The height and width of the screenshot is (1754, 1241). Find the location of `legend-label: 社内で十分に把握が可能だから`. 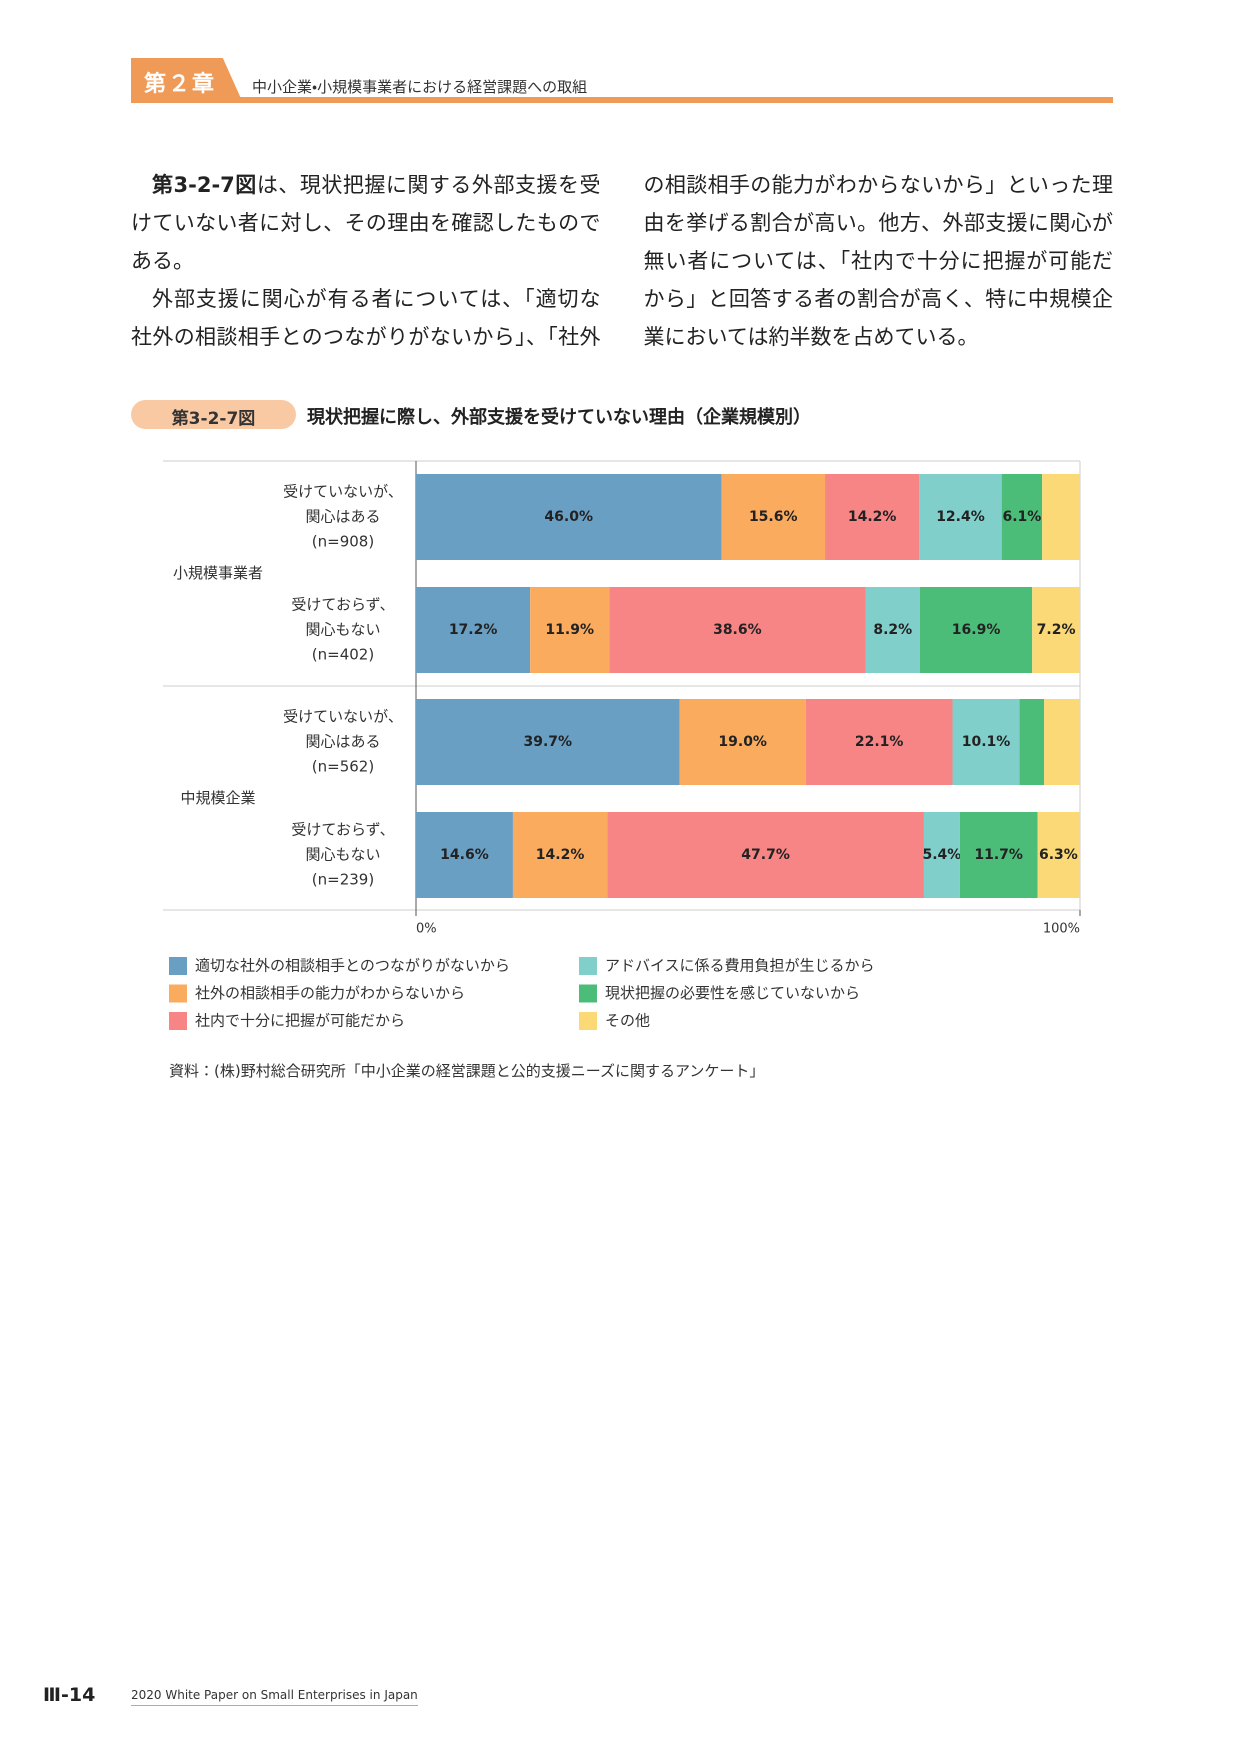

legend-label: 社内で十分に把握が可能だから is located at coordinates (300, 1021).